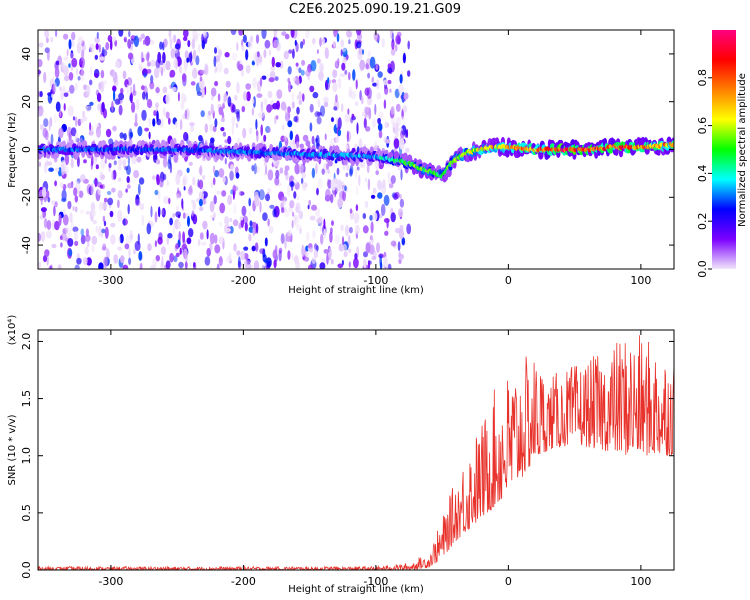 This screenshot has width=750, height=600. What do you see at coordinates (702, 174) in the screenshot?
I see `colorbar-tick-label: 0.4` at bounding box center [702, 174].